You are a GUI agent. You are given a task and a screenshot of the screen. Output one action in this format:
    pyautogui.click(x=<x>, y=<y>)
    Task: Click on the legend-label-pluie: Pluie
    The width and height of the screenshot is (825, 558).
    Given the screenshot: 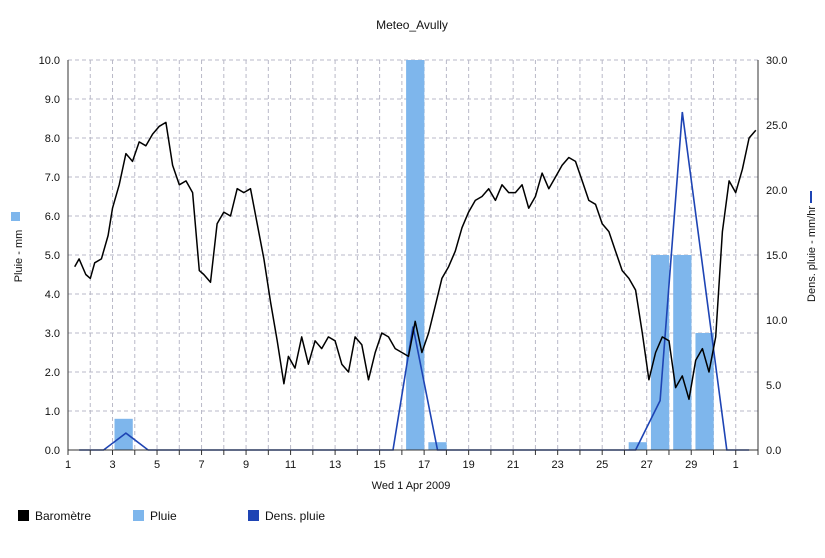 What is the action you would take?
    pyautogui.click(x=163, y=516)
    